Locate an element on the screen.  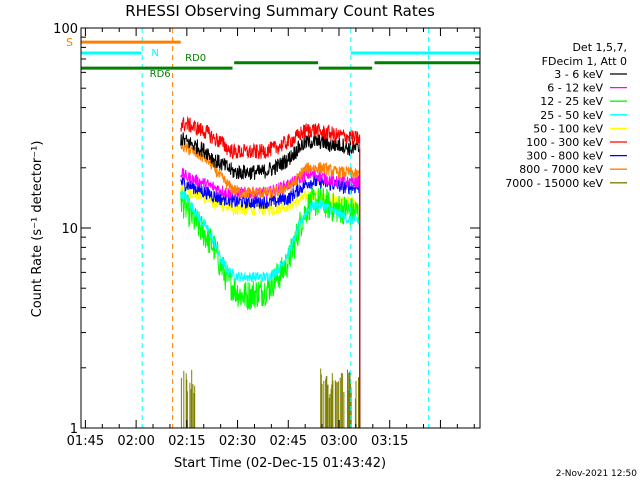
legend-label: 300 - 800 keV is located at coordinates (564, 156).